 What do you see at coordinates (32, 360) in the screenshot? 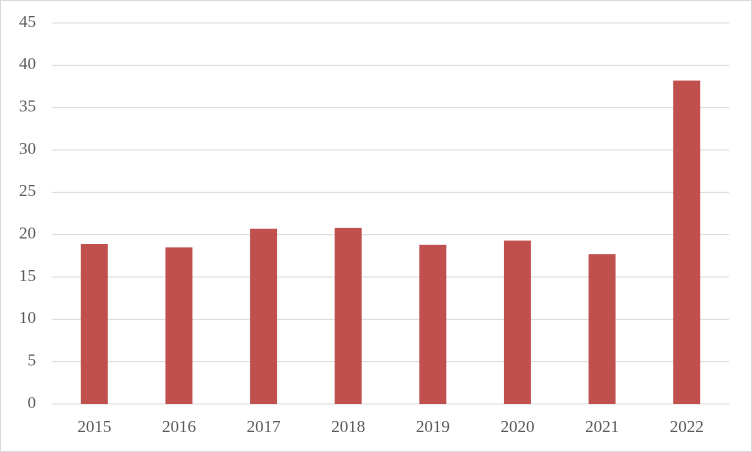
I see `y-tick-label: 5` at bounding box center [32, 360].